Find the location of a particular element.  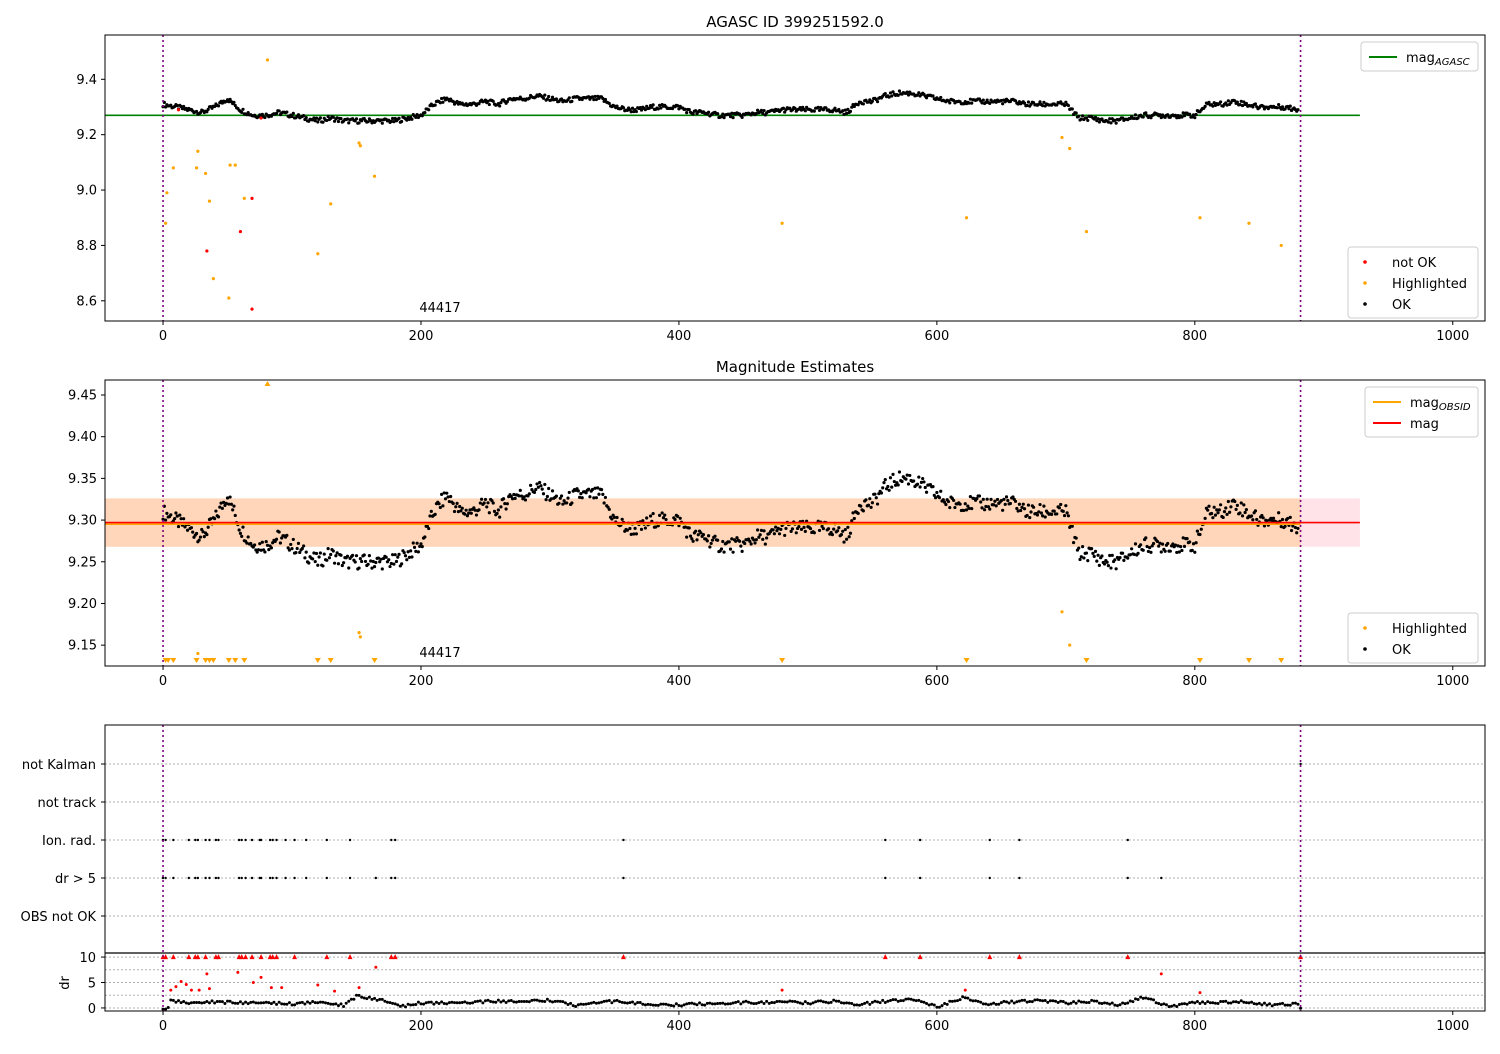

y-tick-label: 9.25 is located at coordinates (82, 562).